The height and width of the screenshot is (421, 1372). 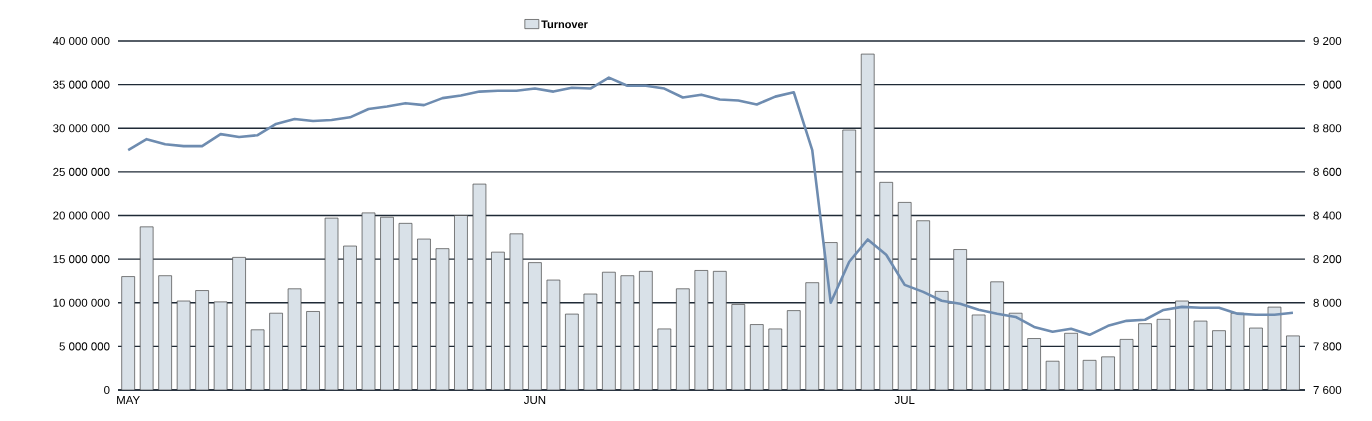 What do you see at coordinates (564, 24) in the screenshot?
I see `legend-label: Turnover` at bounding box center [564, 24].